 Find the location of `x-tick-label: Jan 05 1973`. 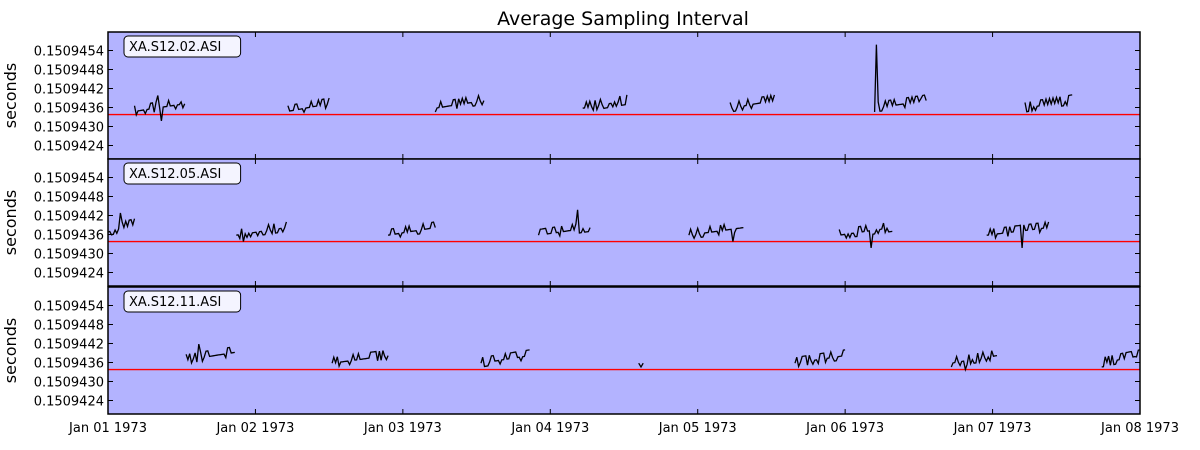

x-tick-label: Jan 05 1973 is located at coordinates (697, 428).